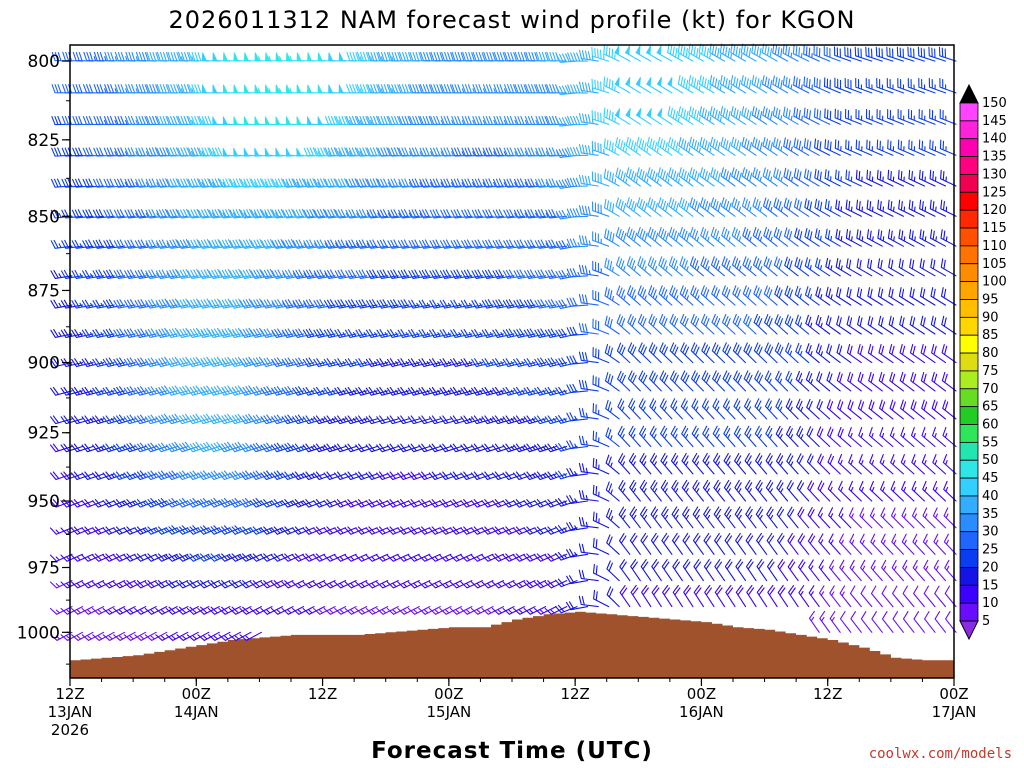 This screenshot has height=768, width=1024. I want to click on y-tick-label: 1000, so click(38, 633).